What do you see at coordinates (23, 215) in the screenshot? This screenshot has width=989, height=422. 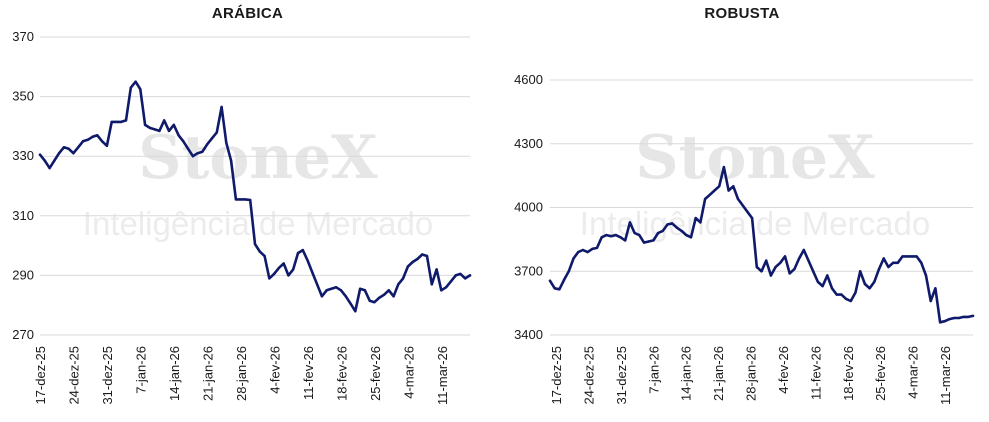 I see `arabica-y-tick-label: 310` at bounding box center [23, 215].